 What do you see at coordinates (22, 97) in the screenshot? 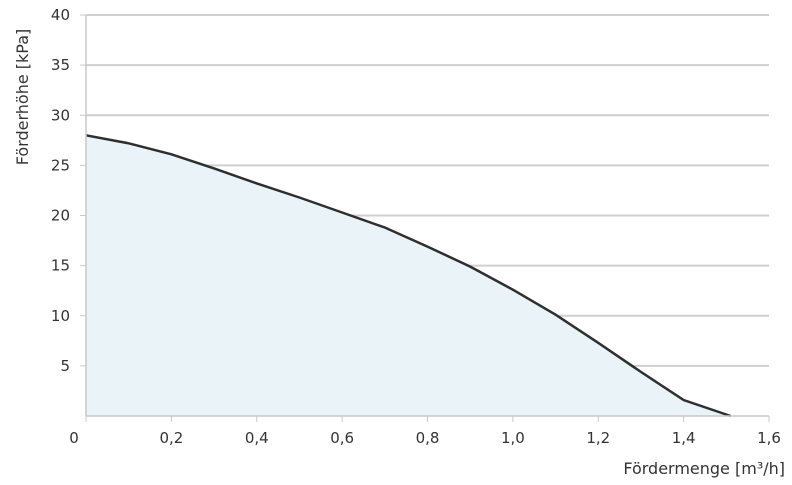
I see `y-axis-label: Förderhöhe [kPa]` at bounding box center [22, 97].